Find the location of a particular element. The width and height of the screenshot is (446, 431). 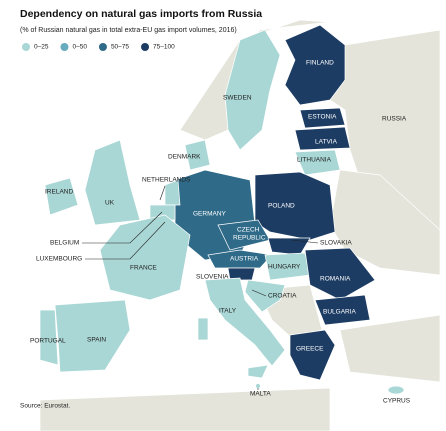

country-label: FINLAND is located at coordinates (320, 63).